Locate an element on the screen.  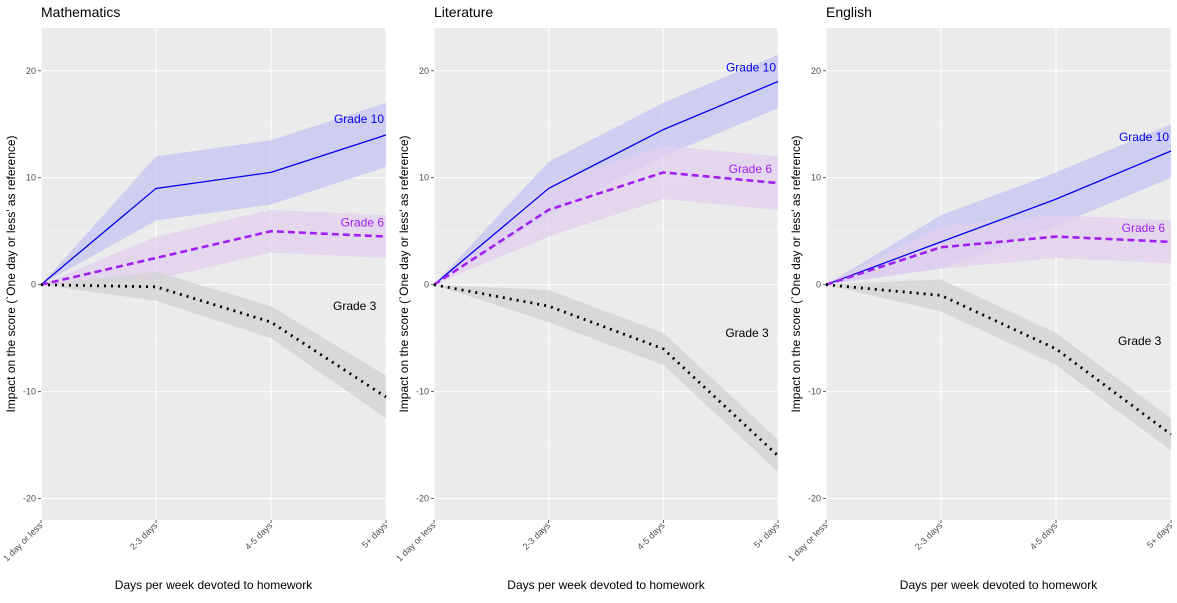
panel-title: Literature is located at coordinates (463, 12).